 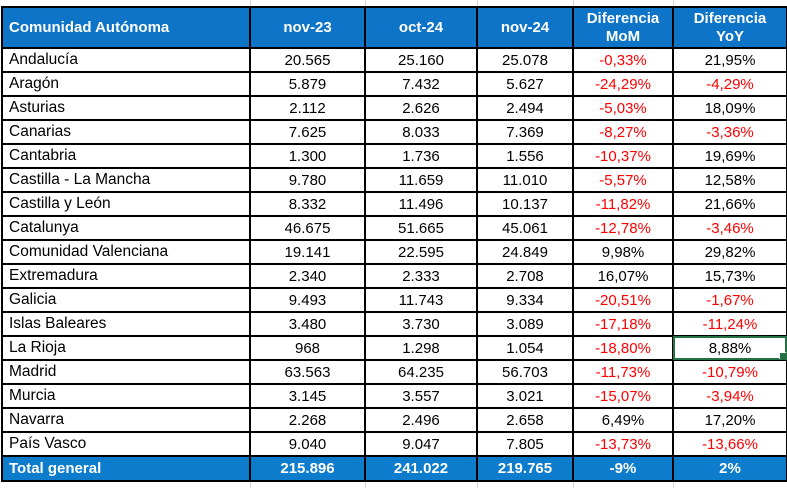 I want to click on cell-yoy: -1,67%, so click(x=729, y=300).